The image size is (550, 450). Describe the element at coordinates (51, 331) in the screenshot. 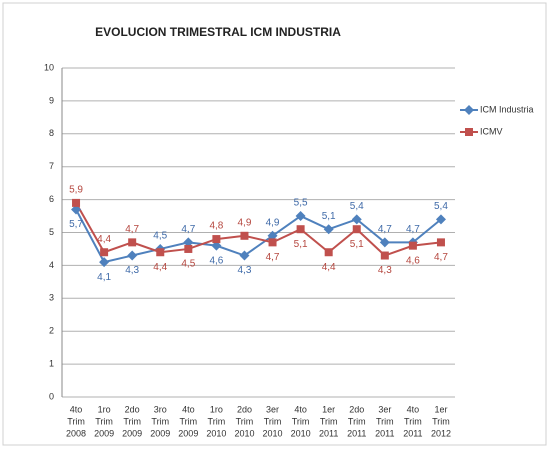

I see `y-tick-label: 2` at that location.